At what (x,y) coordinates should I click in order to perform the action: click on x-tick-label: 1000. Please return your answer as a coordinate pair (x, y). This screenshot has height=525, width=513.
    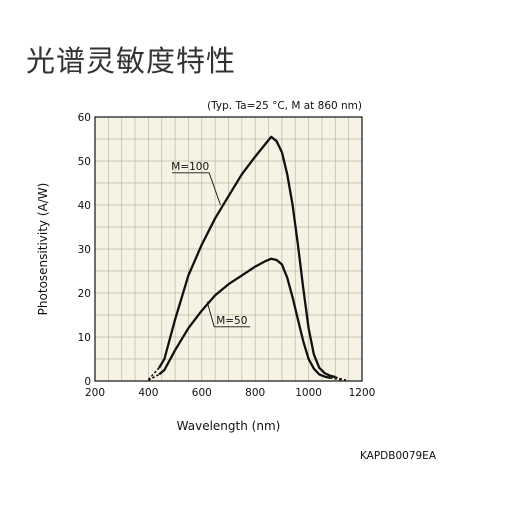
    Looking at the image, I should click on (308, 393).